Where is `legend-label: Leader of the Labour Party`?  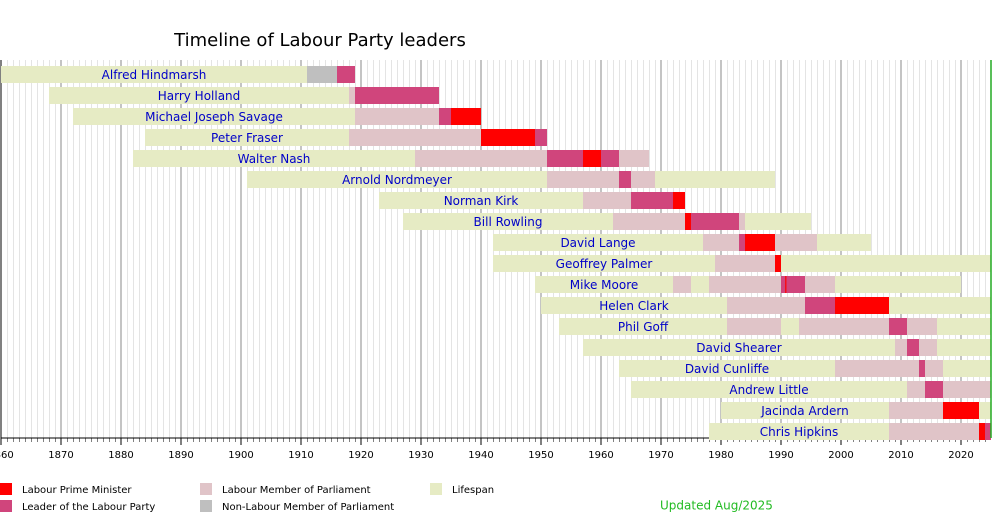
legend-label: Leader of the Labour Party is located at coordinates (88, 507).